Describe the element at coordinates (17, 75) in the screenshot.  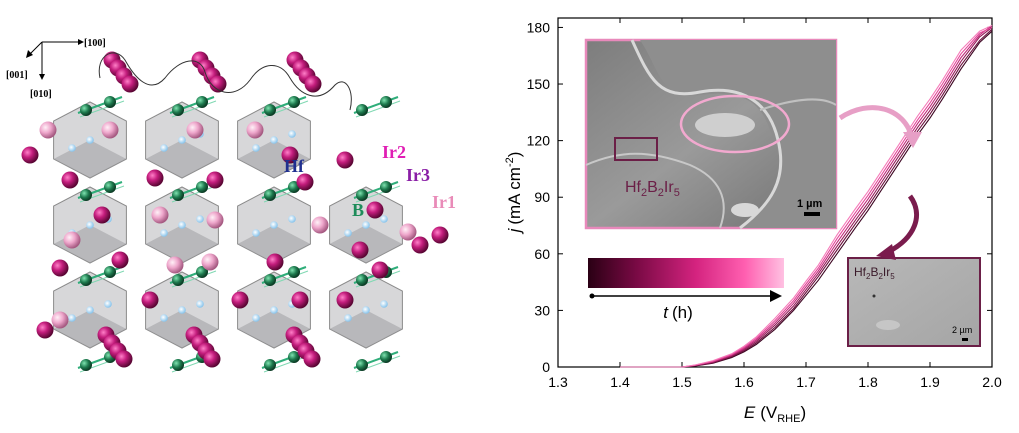
I see `axis-label-b: [001]` at that location.